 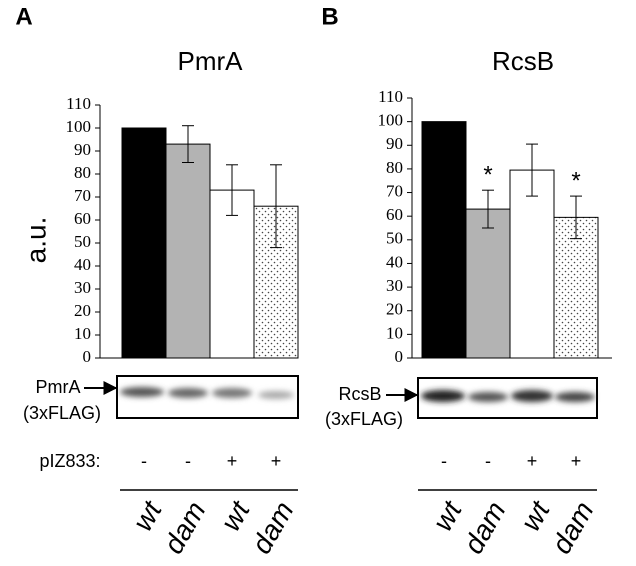 I want to click on blot-label: PmrA, so click(x=58, y=387).